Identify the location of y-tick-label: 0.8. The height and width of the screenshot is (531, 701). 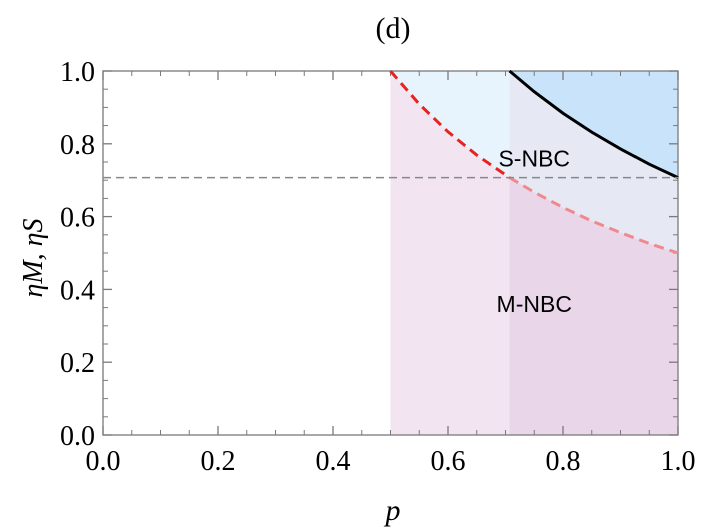
(77, 145).